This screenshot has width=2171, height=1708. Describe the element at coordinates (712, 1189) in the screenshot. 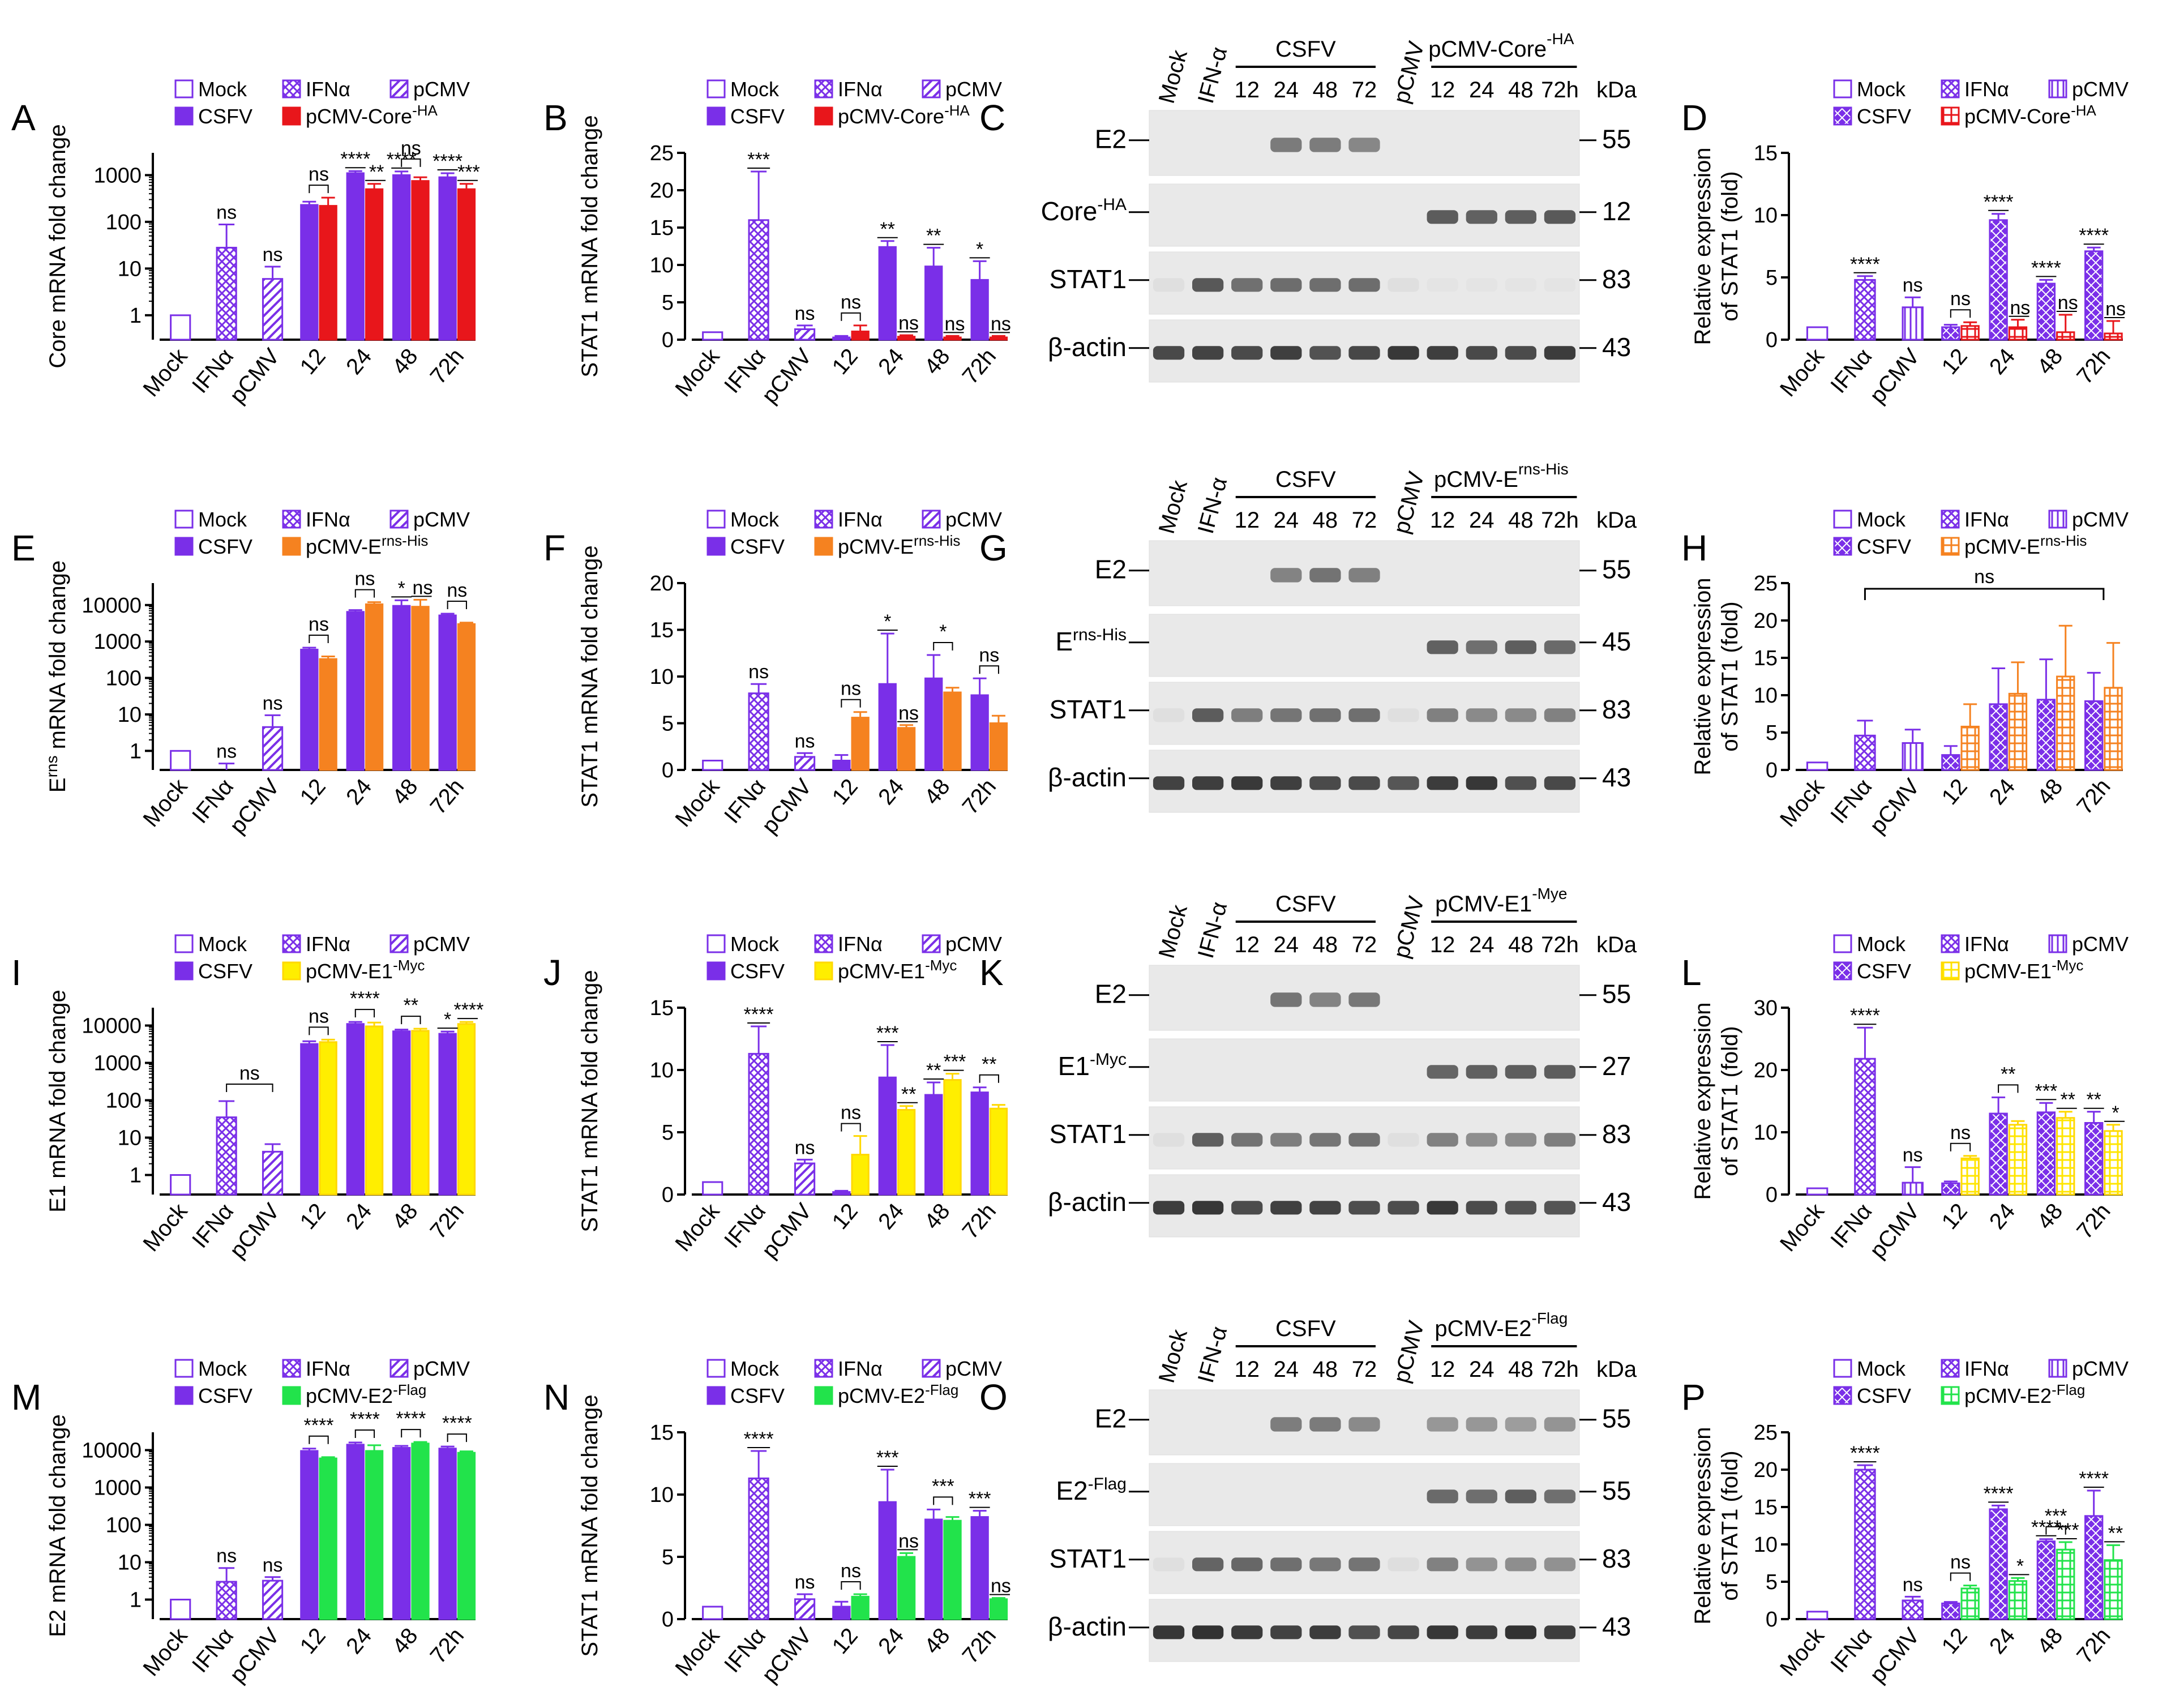

I see `bar-mock` at that location.